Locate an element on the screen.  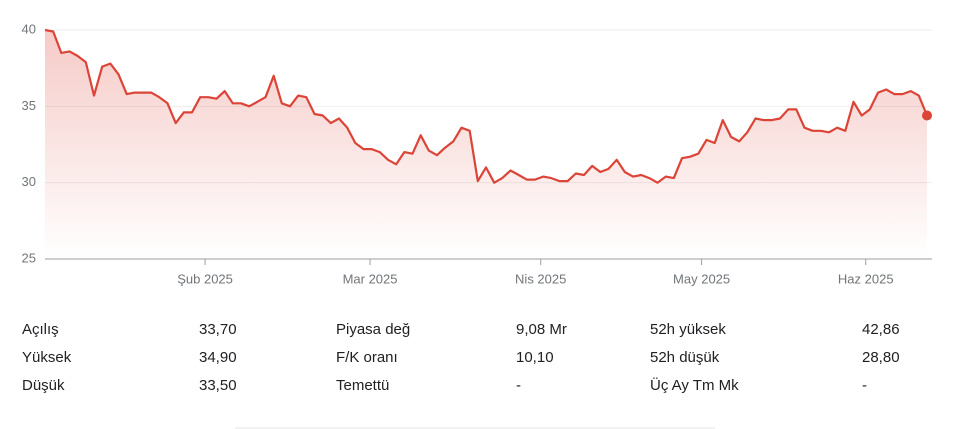
y-tick-label: 25 is located at coordinates (29, 257).